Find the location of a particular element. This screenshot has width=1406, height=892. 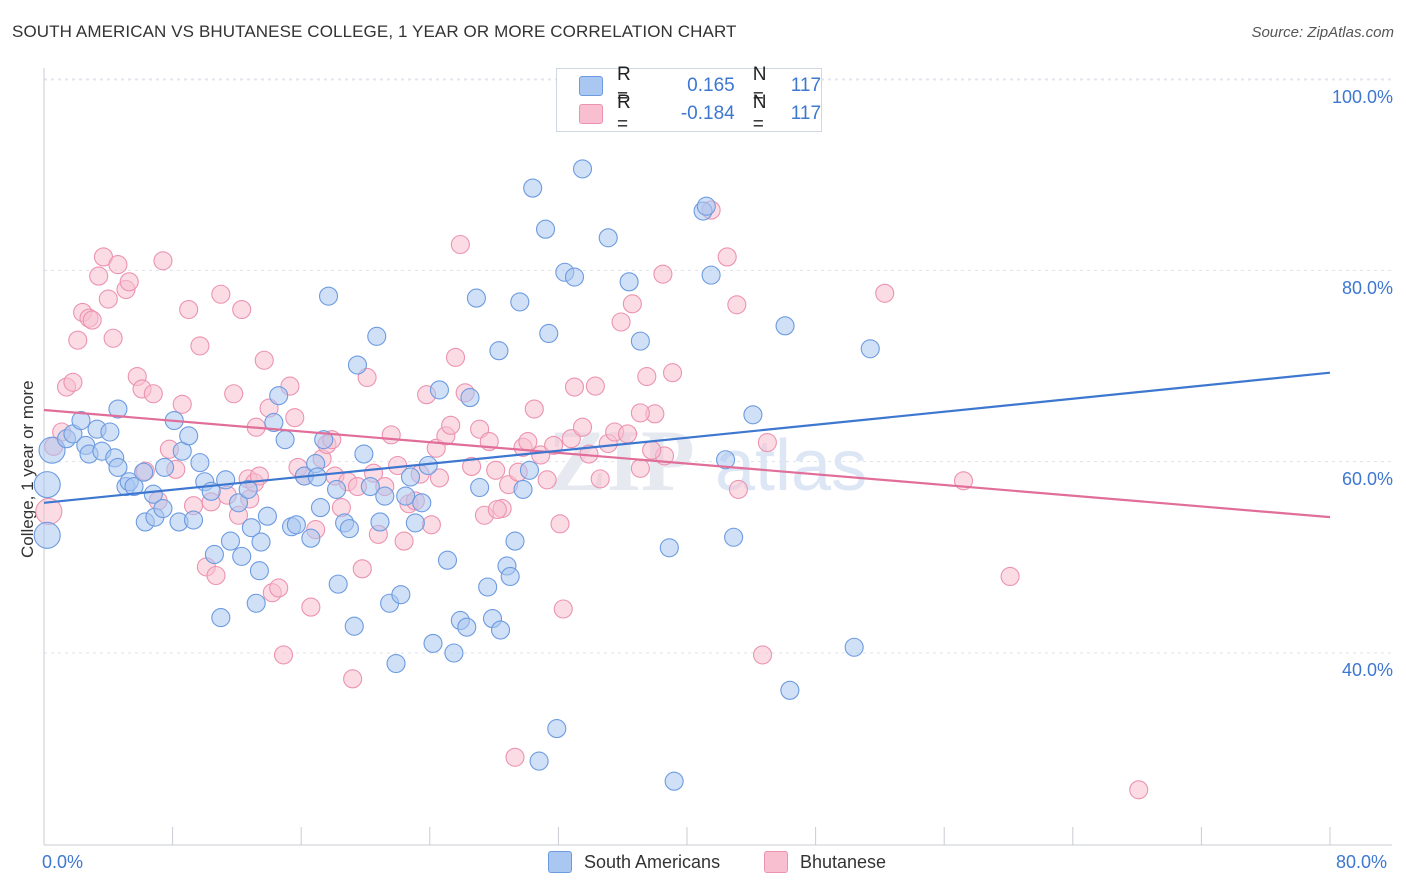

bhutanese-trend-line is located at coordinates (687, 463).